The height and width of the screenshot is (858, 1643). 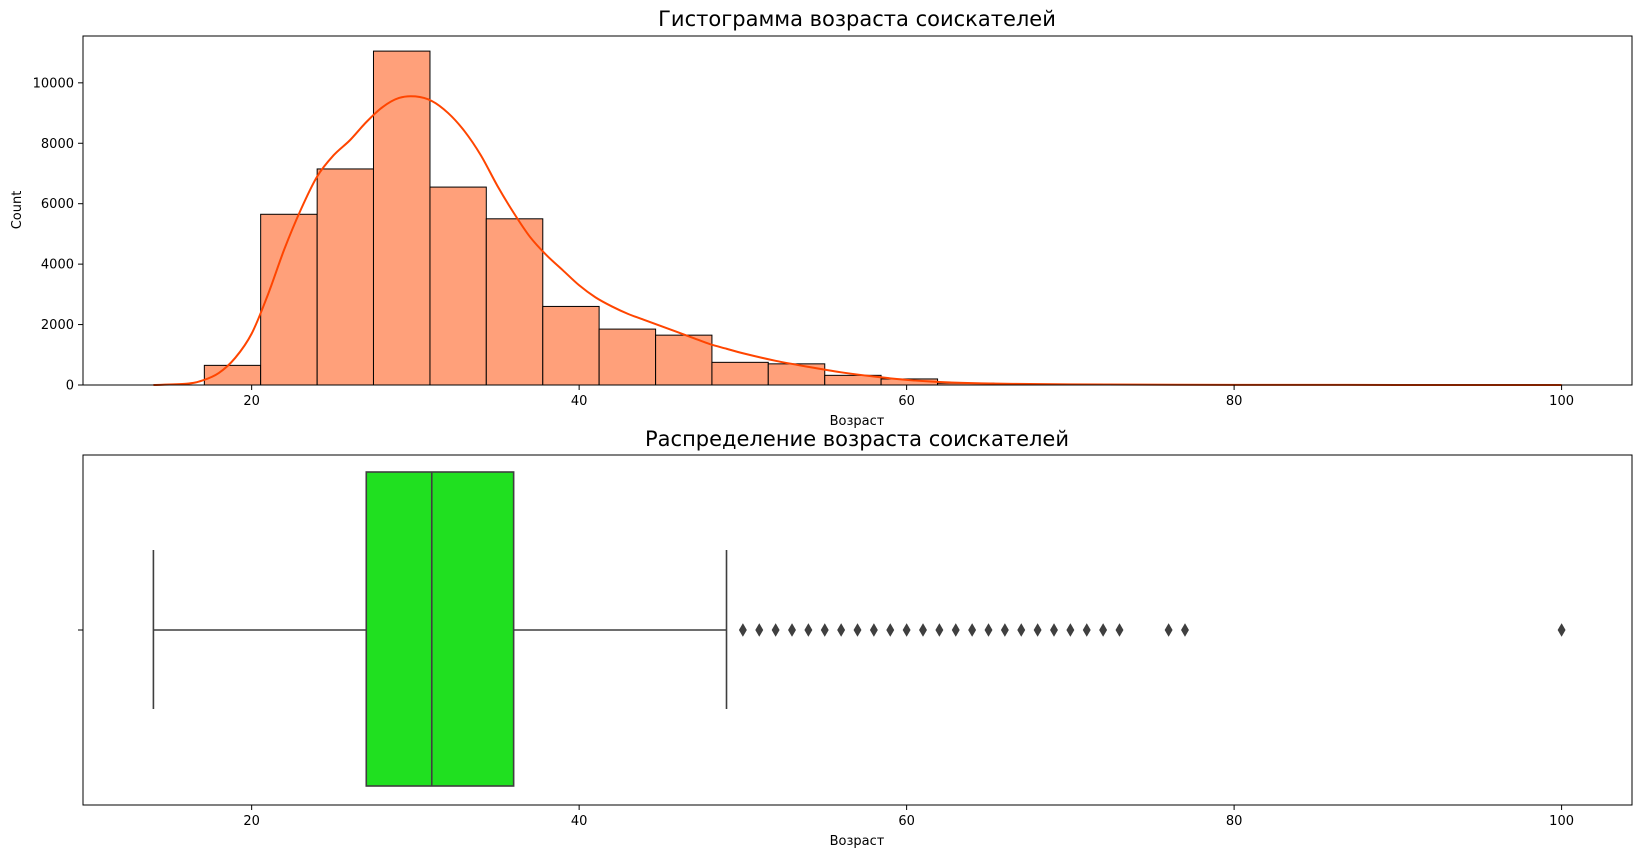 What do you see at coordinates (440, 629) in the screenshot?
I see `interquartile-box` at bounding box center [440, 629].